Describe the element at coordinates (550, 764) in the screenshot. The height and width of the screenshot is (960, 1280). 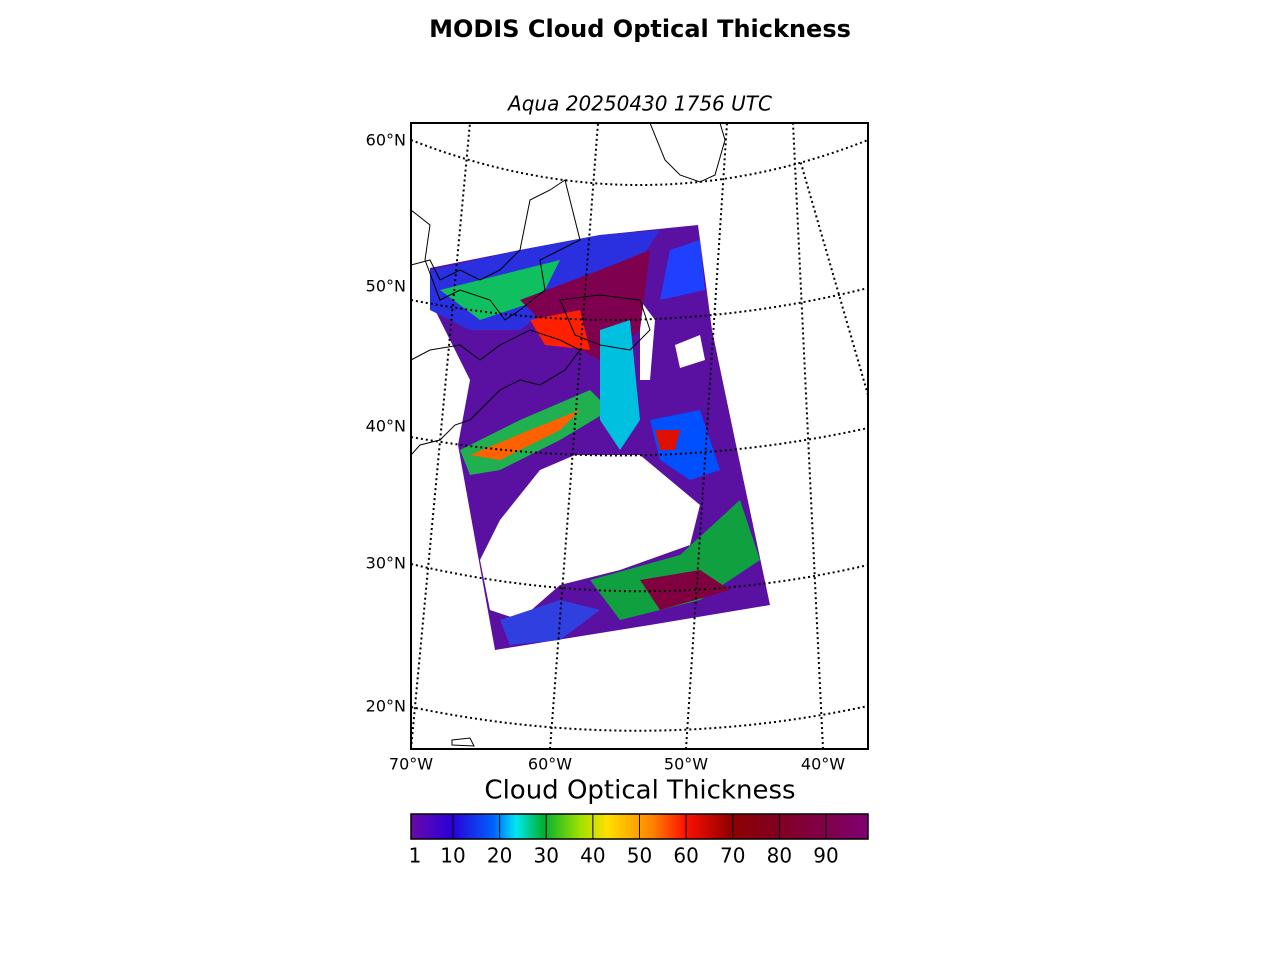
I see `lon-label: 60°W` at that location.